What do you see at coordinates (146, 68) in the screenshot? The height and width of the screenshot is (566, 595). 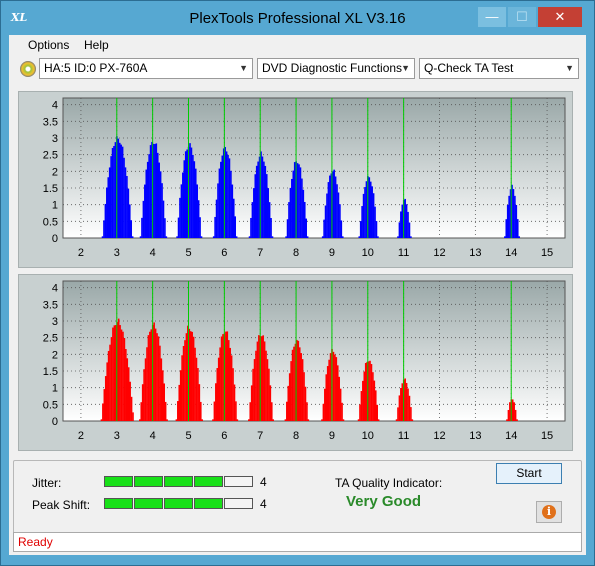 I see `drive-select: HA:5 ID:0 PX-760A ▼` at bounding box center [146, 68].